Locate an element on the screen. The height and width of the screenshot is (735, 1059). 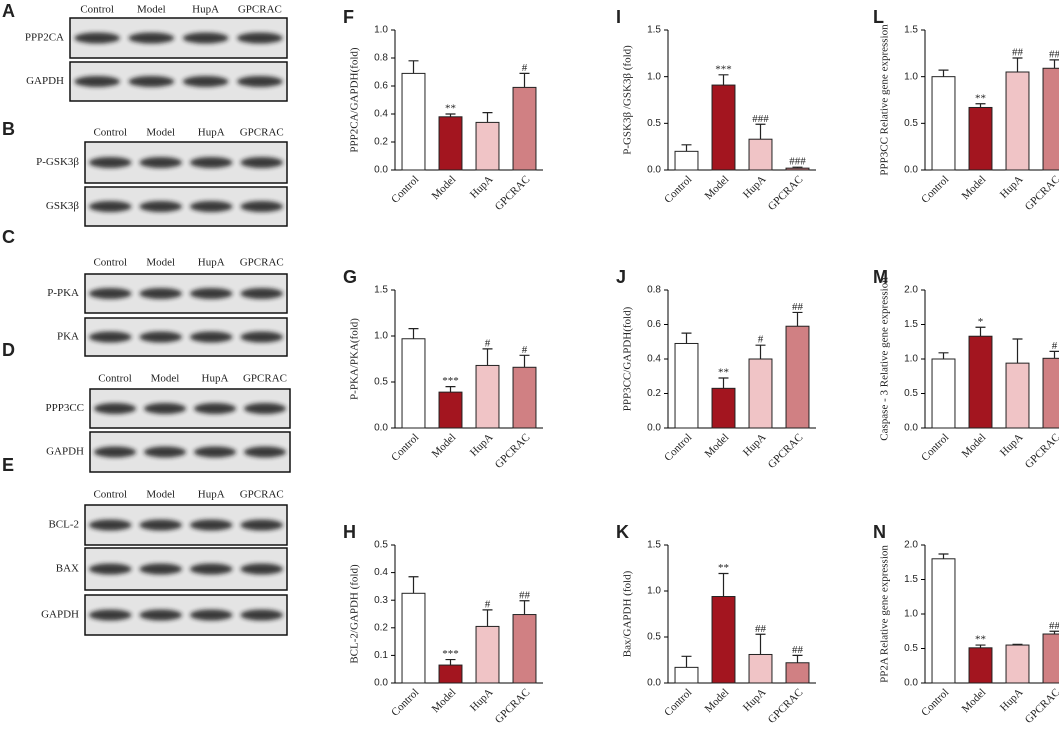
row-label: BCL-2 is located at coordinates (63, 525).